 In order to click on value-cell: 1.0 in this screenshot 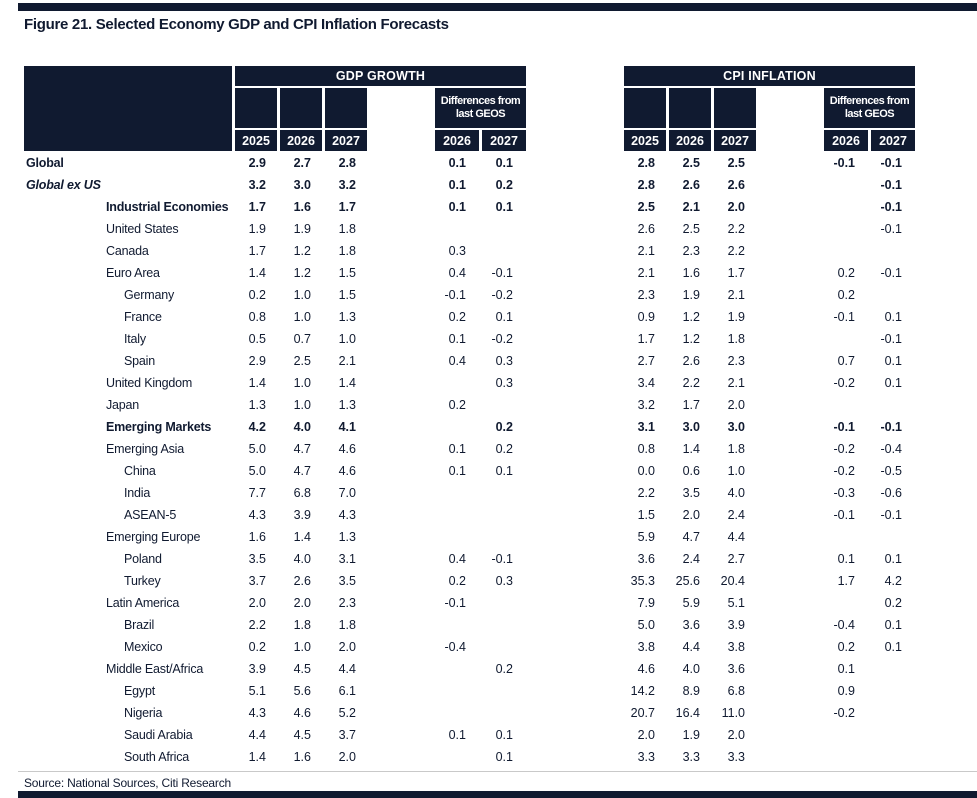, I will do `click(302, 647)`.